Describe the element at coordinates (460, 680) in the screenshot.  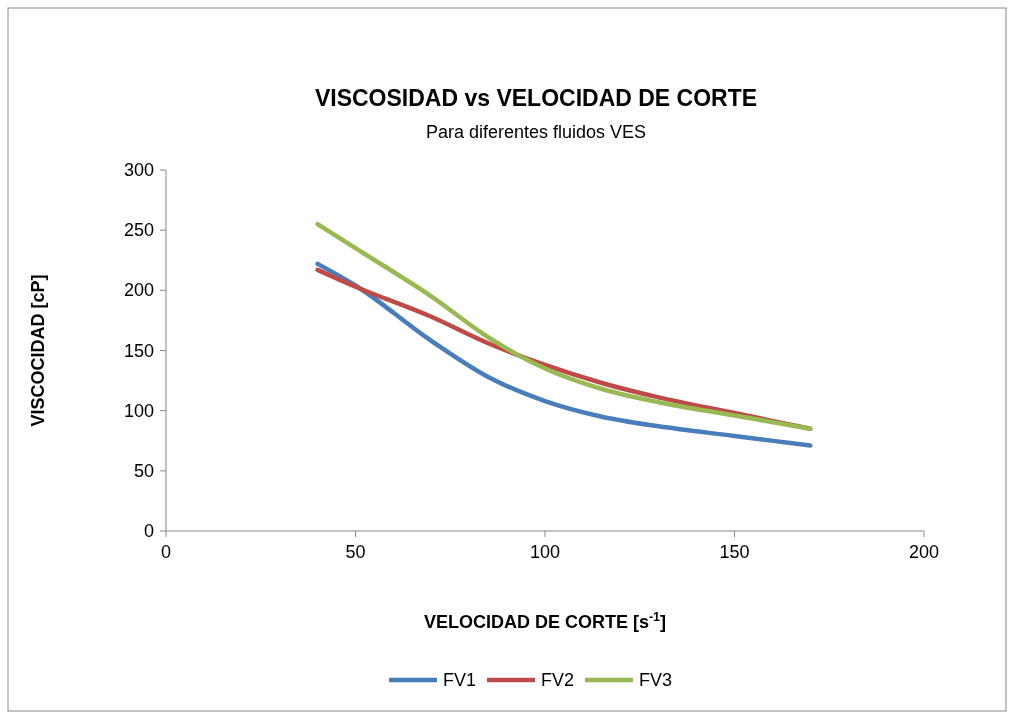
I see `legend-label: FV1` at that location.